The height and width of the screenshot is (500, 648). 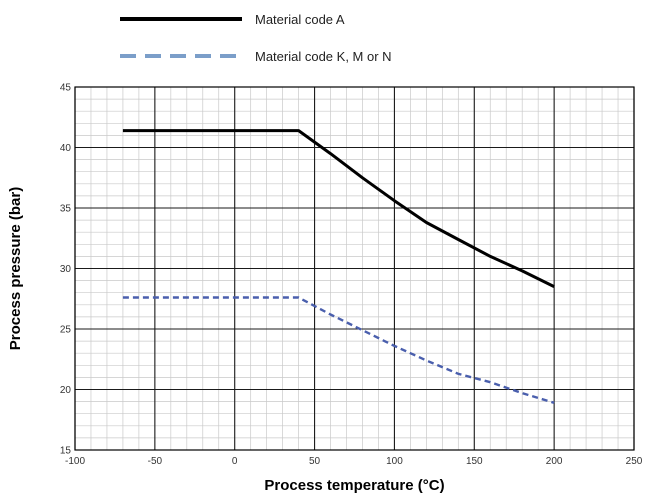 I want to click on legend-label-material-kmn: Material code K, M or N, so click(x=323, y=56).